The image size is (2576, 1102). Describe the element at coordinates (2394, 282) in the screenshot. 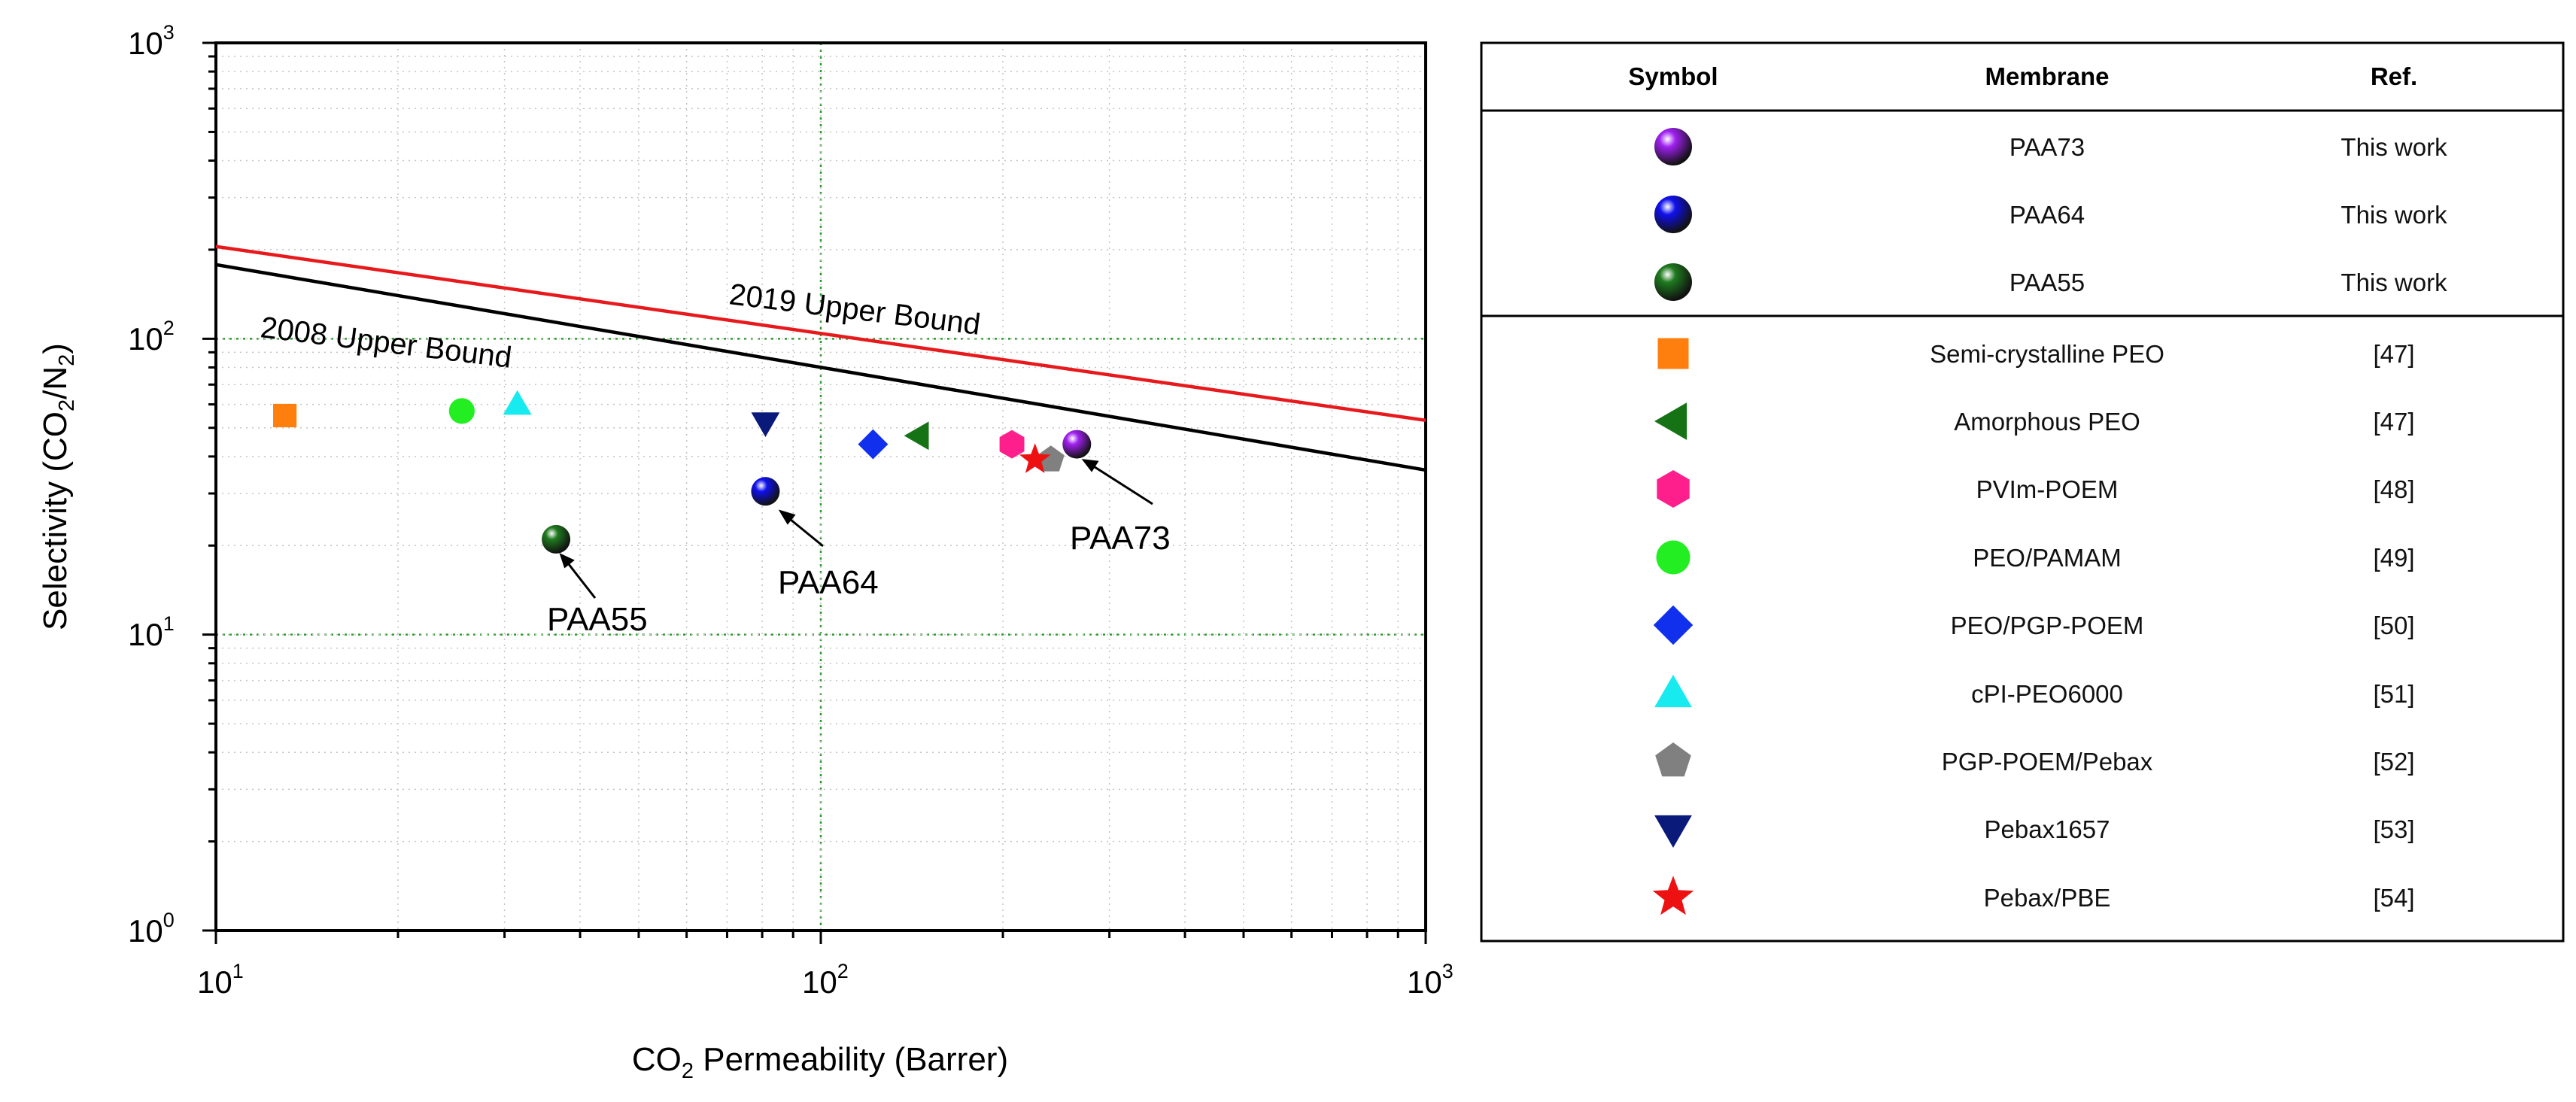

I see `legend-ref-paa55: This work` at that location.